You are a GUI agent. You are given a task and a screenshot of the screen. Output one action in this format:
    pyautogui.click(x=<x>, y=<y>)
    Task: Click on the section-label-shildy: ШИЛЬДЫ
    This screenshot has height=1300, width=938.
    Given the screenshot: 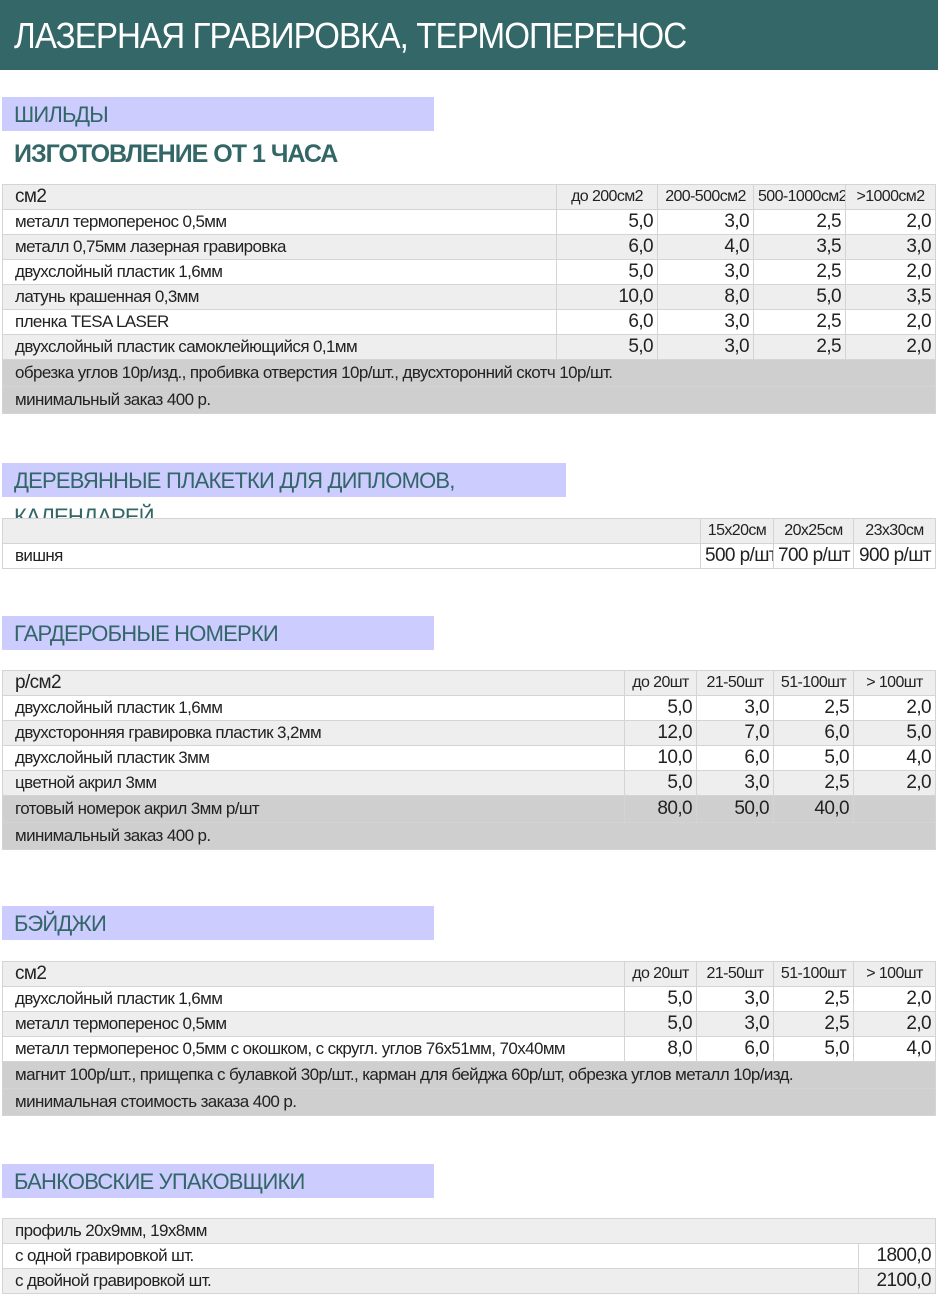 What is the action you would take?
    pyautogui.click(x=218, y=114)
    